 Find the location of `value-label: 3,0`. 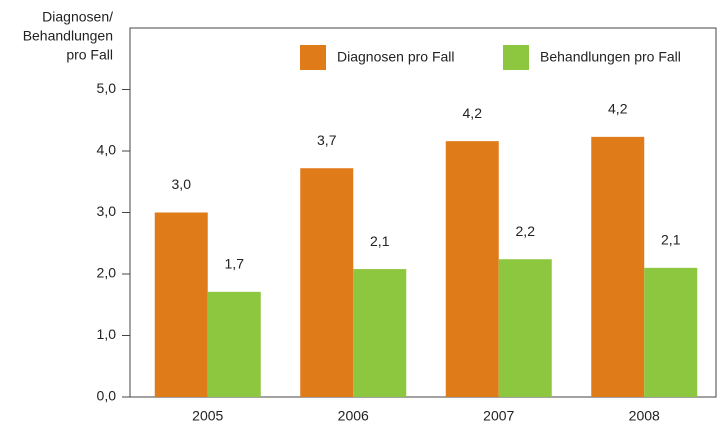

value-label: 3,0 is located at coordinates (182, 184).